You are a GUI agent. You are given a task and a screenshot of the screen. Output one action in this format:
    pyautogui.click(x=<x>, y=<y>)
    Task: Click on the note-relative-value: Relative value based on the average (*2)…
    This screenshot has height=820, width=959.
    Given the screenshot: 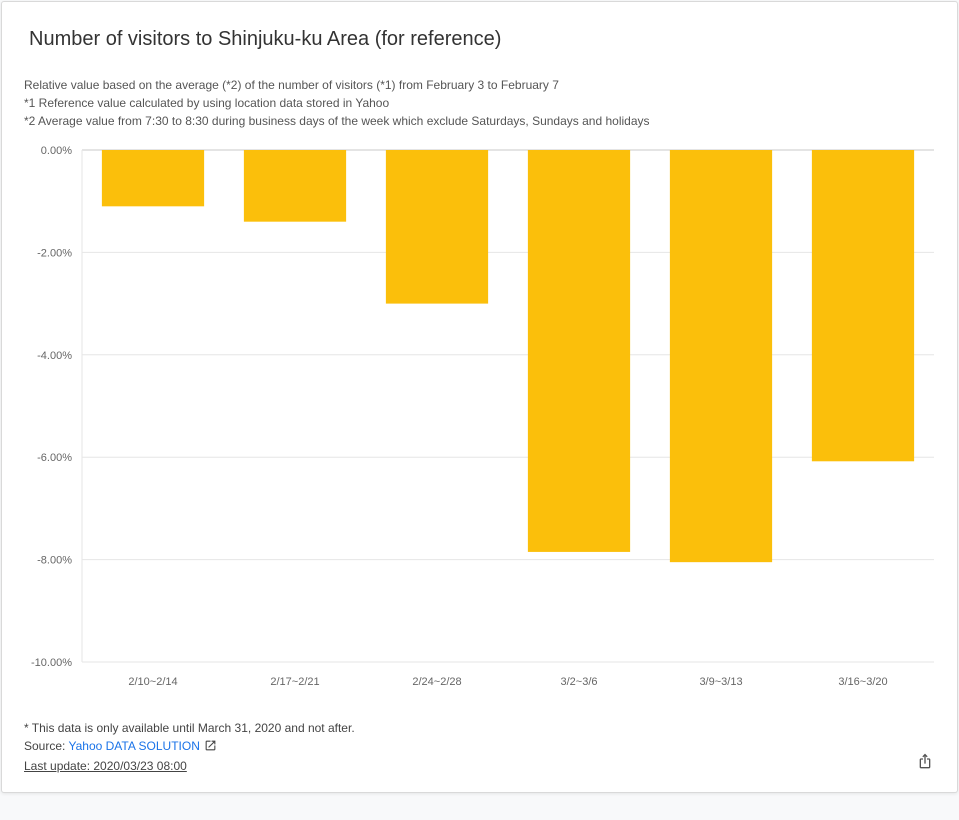 What is the action you would take?
    pyautogui.click(x=291, y=85)
    